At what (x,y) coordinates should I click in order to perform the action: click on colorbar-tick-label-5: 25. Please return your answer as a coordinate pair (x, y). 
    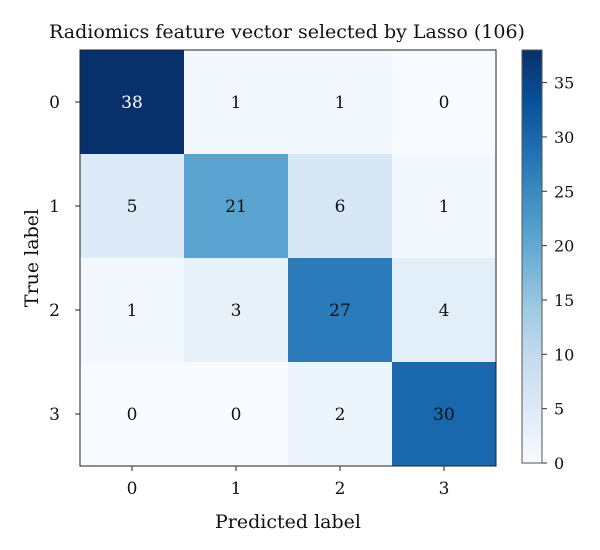
    Looking at the image, I should click on (564, 191).